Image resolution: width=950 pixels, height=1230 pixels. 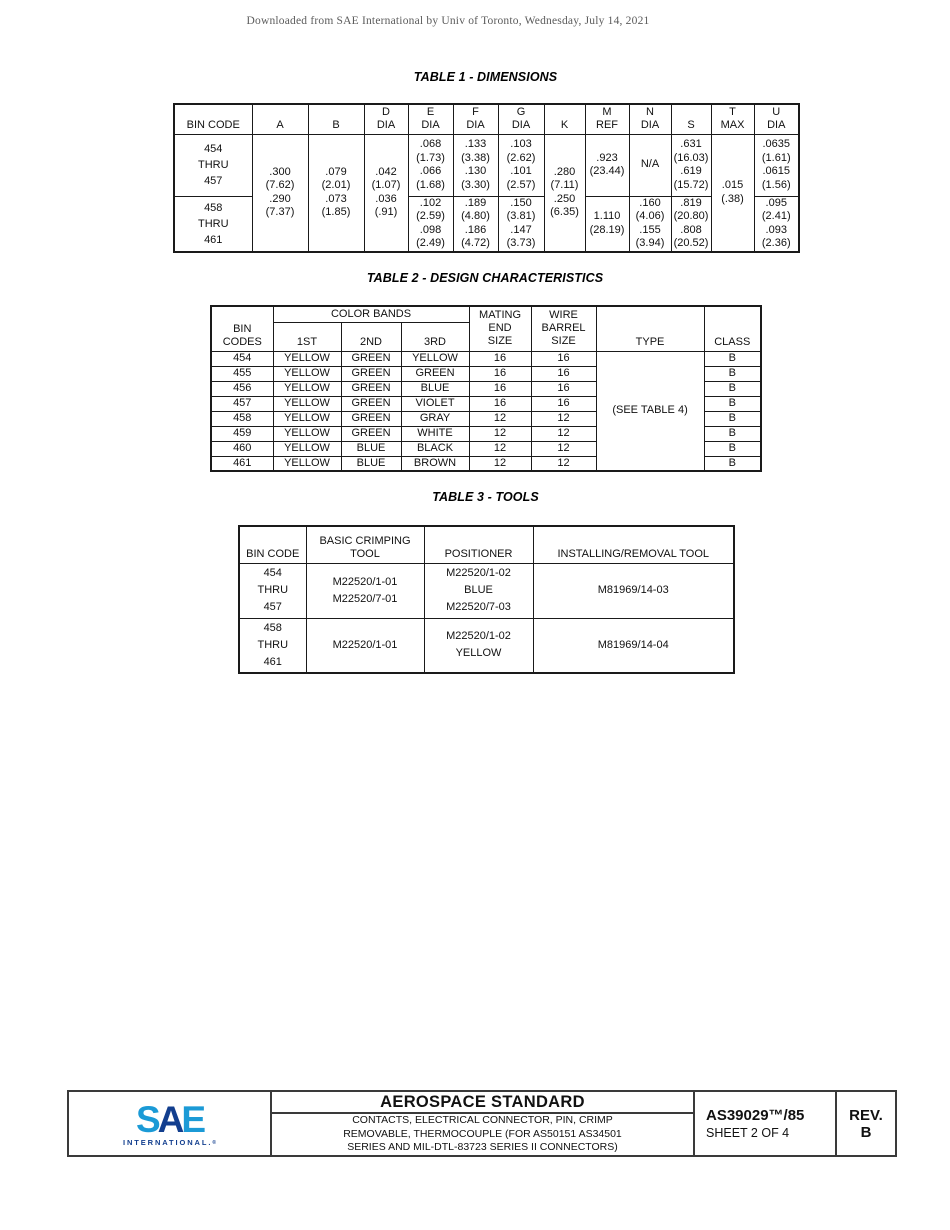 I want to click on t3-install: M81969/14-04, so click(x=633, y=645).